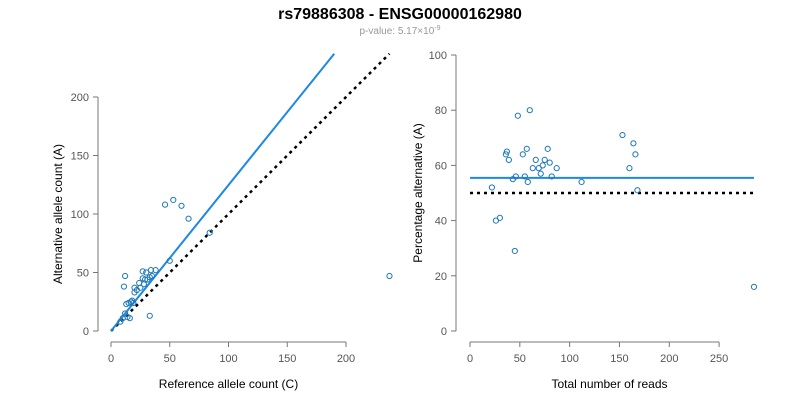  What do you see at coordinates (719, 359) in the screenshot?
I see `x-tick-label: 250` at bounding box center [719, 359].